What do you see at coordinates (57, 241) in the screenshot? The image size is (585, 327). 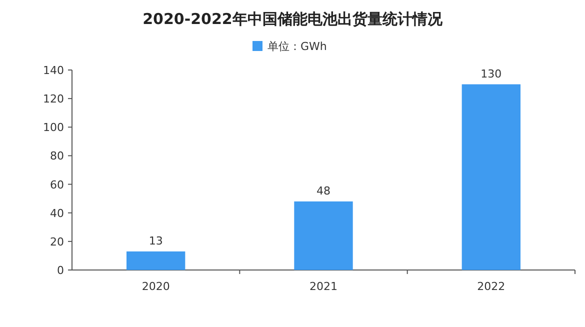 I see `y-tick-label: 20` at bounding box center [57, 241].